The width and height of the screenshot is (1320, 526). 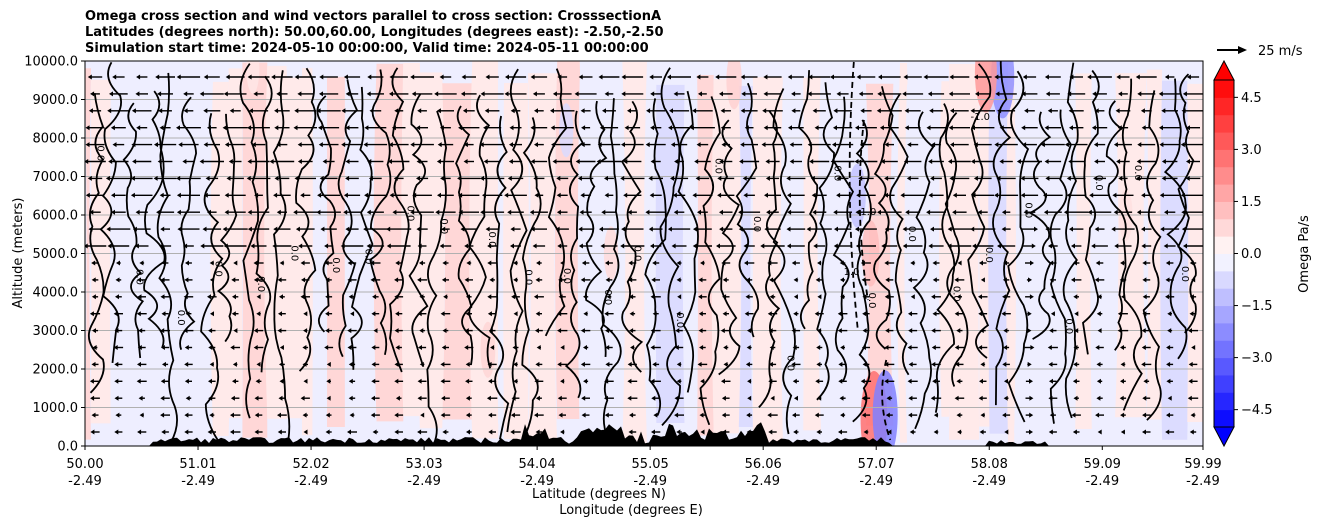 I want to click on omega-shading-band, so click(x=1175, y=260).